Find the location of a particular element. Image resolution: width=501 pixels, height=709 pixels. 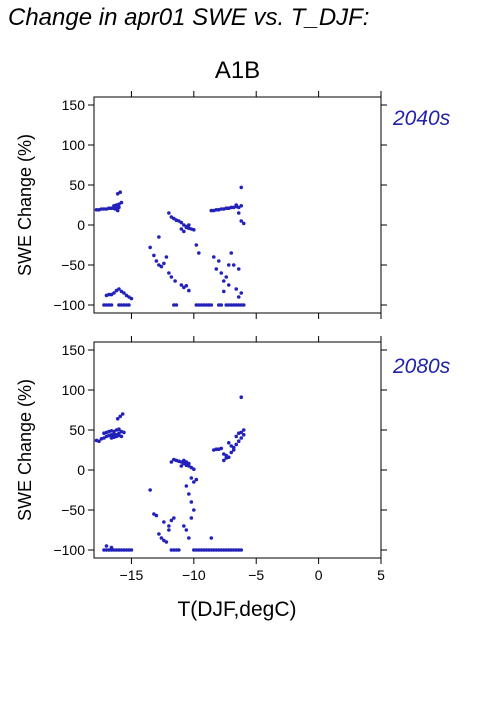

period-label-2080s: 2080s is located at coordinates (422, 366).